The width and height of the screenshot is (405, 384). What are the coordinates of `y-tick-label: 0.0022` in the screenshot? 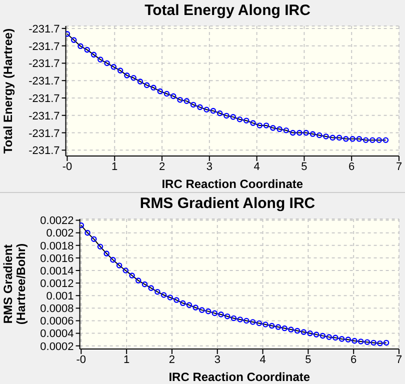 It's located at (57, 221).